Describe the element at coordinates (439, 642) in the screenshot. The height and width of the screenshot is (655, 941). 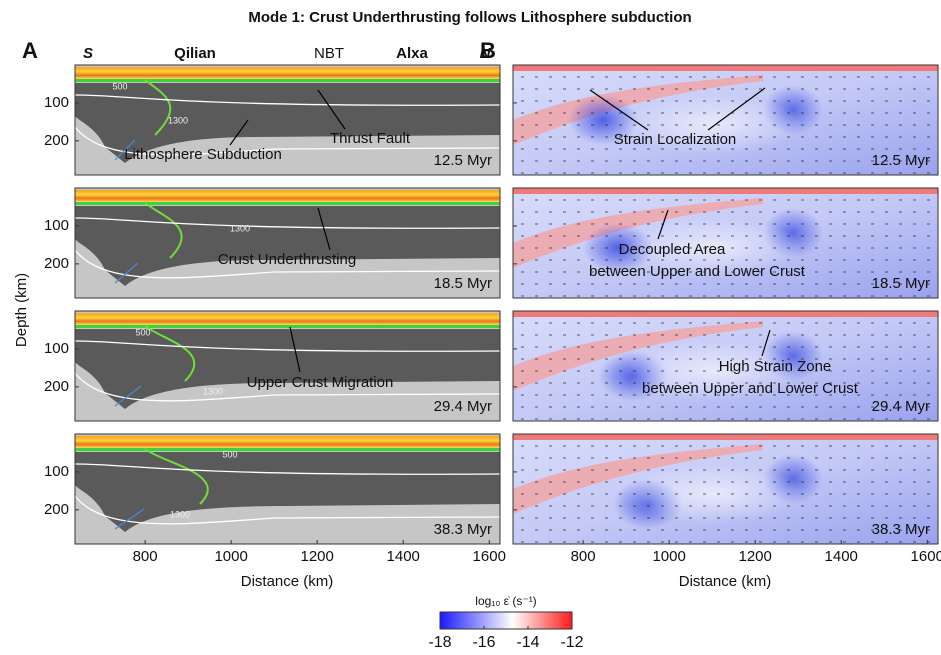
I see `colorbar-tick-label: -18` at that location.